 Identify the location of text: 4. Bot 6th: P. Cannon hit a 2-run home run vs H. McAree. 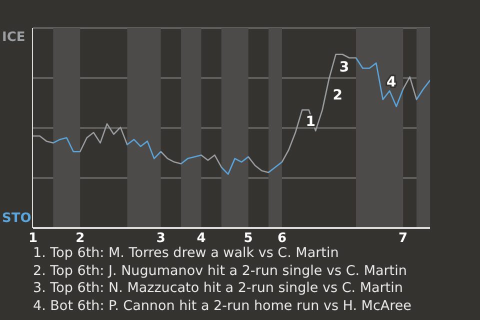
(222, 306).